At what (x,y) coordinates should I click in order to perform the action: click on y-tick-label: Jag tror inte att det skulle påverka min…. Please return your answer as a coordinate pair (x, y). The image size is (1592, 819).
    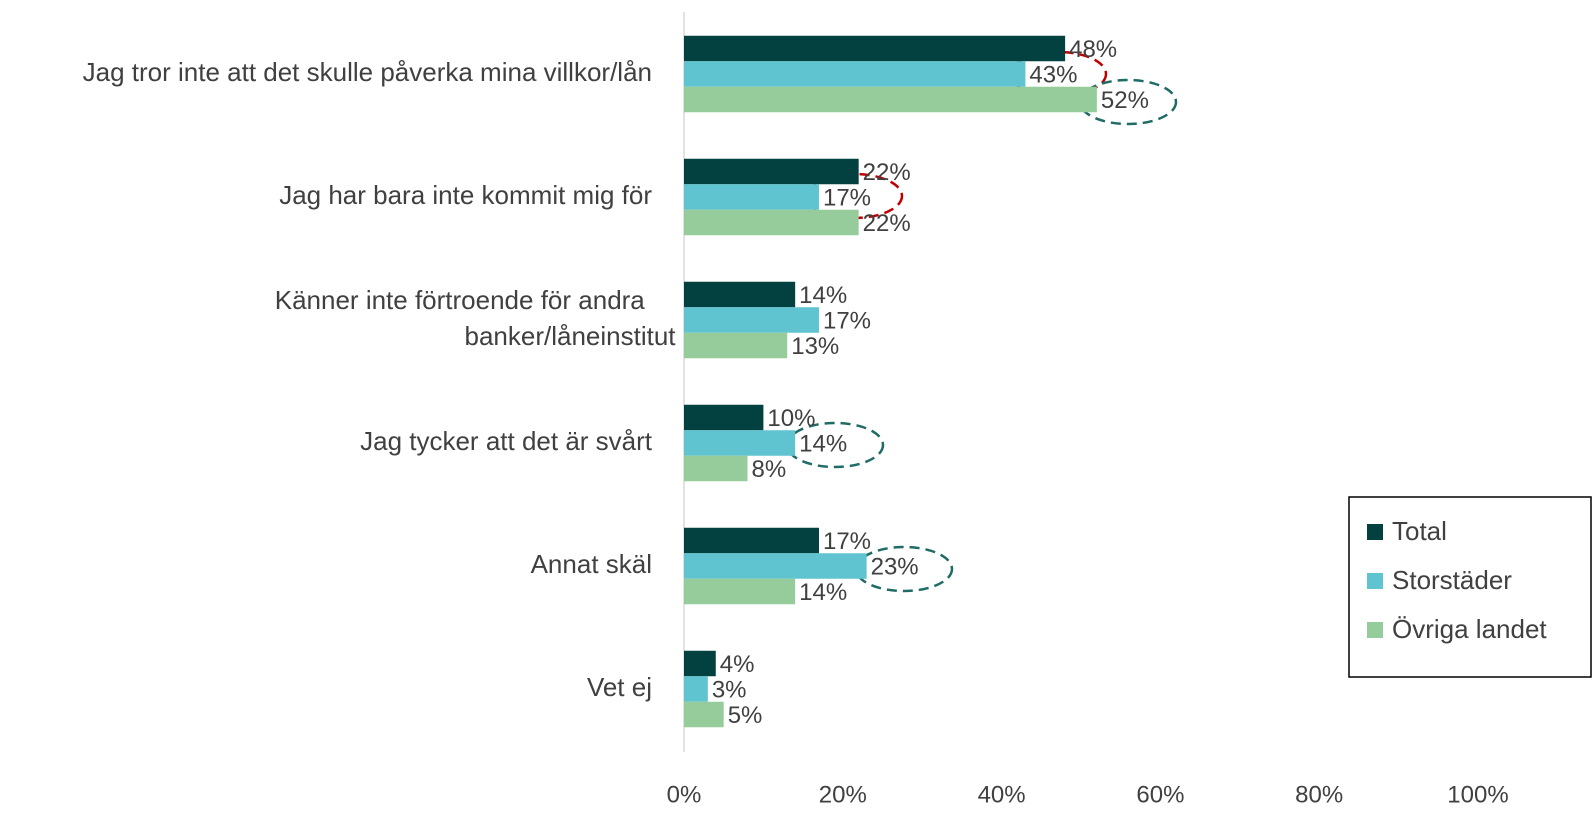
    Looking at the image, I should click on (367, 72).